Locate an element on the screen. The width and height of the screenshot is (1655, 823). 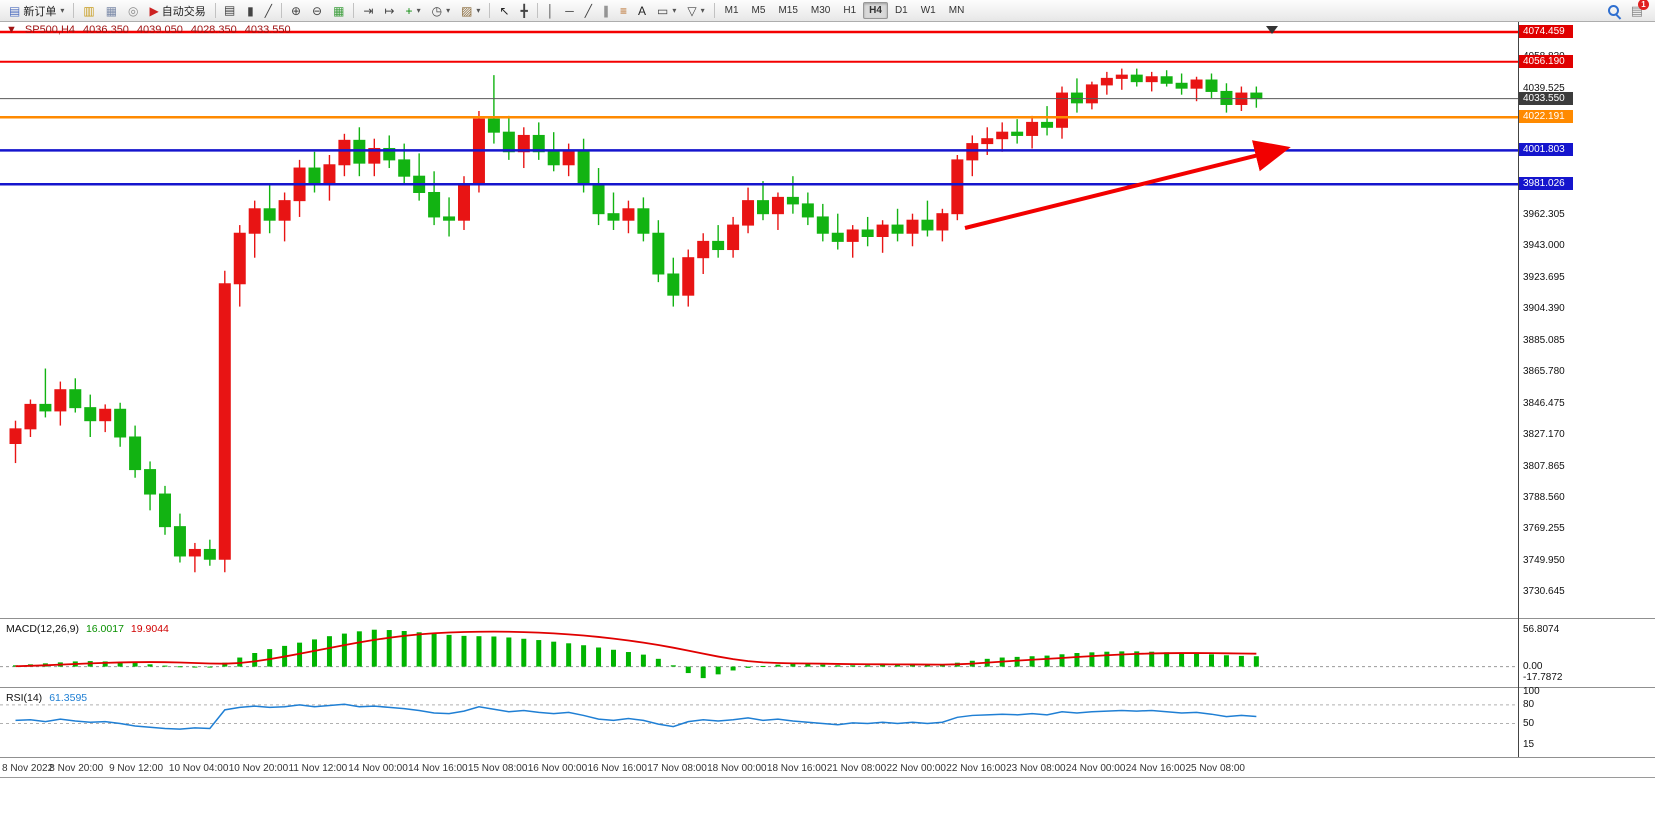
vertical-line-button: │ is located at coordinates (551, 11).